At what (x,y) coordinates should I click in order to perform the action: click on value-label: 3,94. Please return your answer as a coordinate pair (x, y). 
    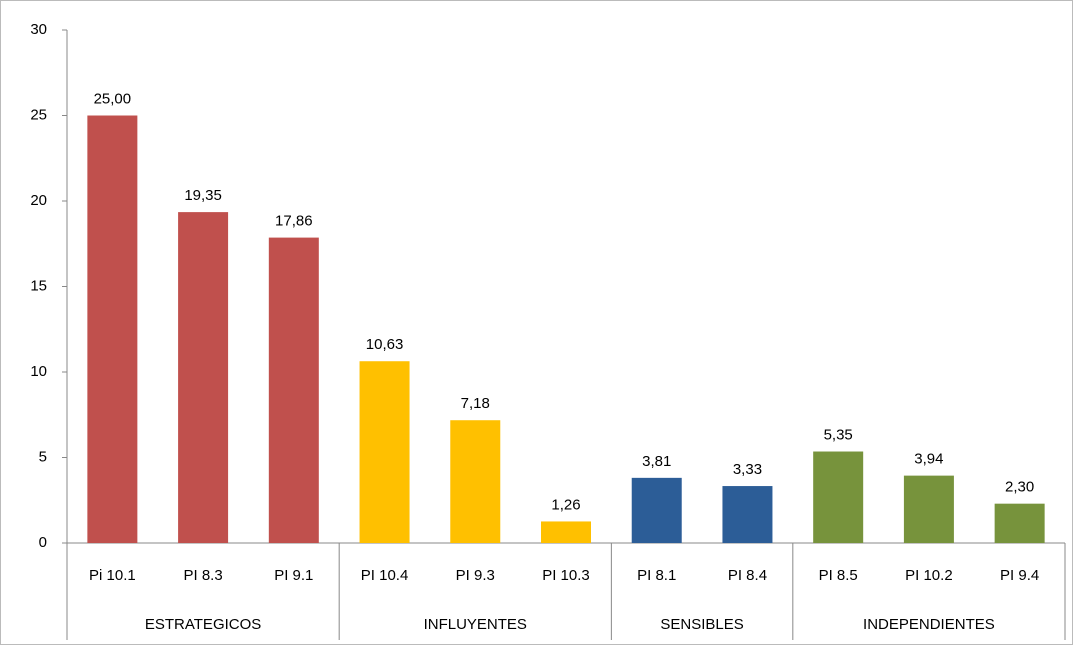
    Looking at the image, I should click on (928, 459).